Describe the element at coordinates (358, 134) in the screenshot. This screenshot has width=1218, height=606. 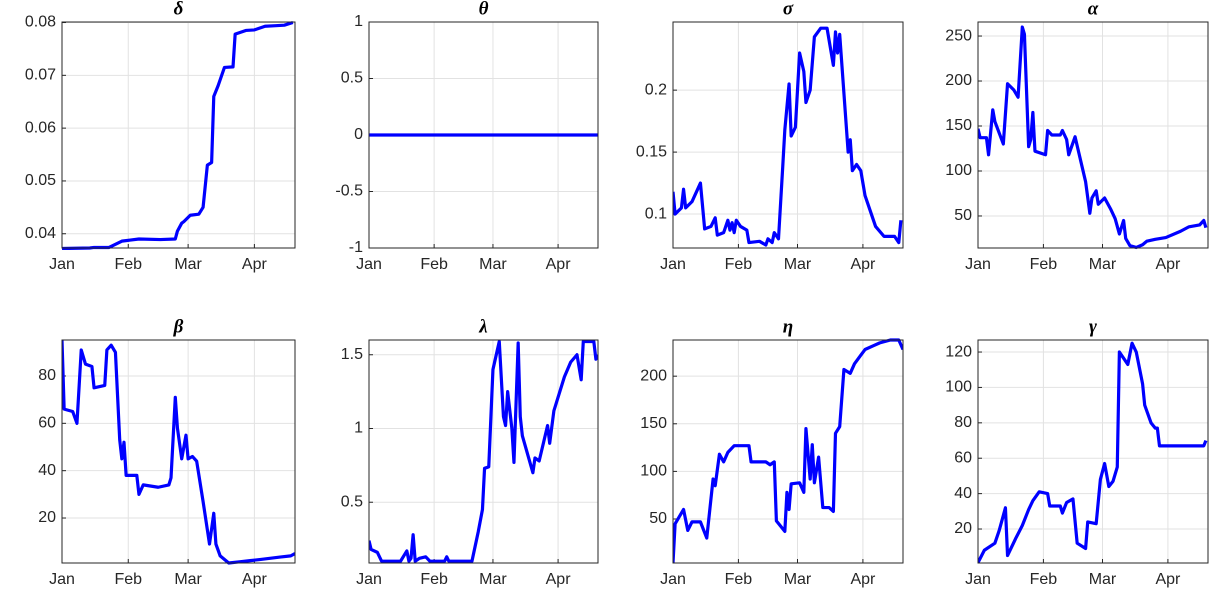
I see `y-tick-label: 0` at that location.